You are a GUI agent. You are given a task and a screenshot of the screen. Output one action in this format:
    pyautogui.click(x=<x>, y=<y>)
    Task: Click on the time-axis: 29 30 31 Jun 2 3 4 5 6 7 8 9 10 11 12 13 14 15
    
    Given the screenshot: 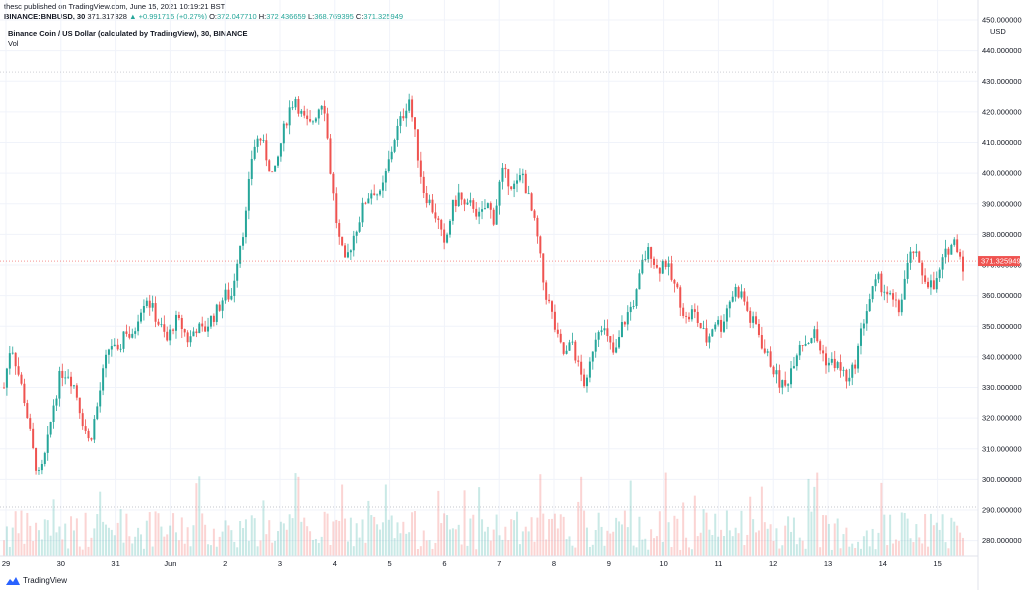 What is the action you would take?
    pyautogui.click(x=489, y=561)
    